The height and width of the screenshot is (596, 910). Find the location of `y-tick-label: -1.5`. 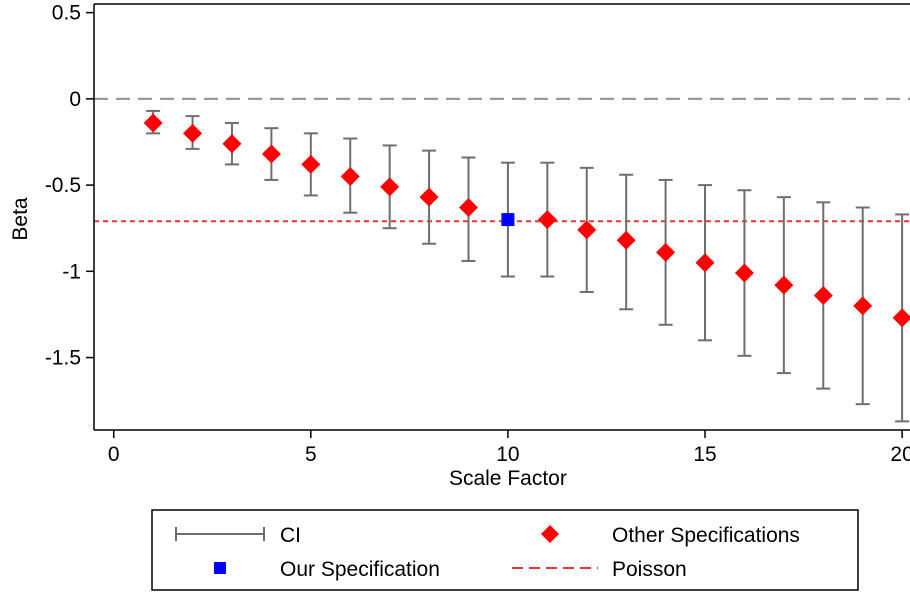

y-tick-label: -1.5 is located at coordinates (63, 358).